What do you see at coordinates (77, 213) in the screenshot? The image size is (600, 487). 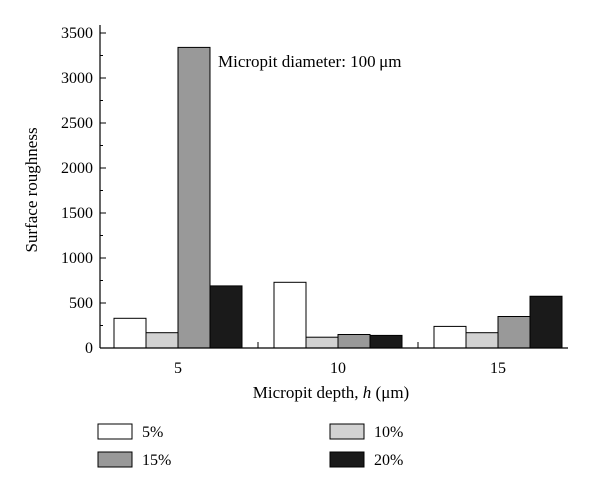 I see `y-tick-label: 1500` at bounding box center [77, 213].